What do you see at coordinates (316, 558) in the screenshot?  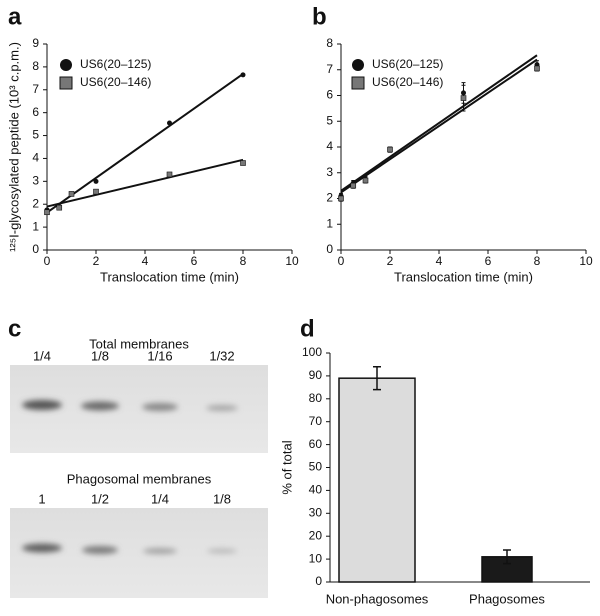 I see `y-tick-label: 10` at bounding box center [316, 558].